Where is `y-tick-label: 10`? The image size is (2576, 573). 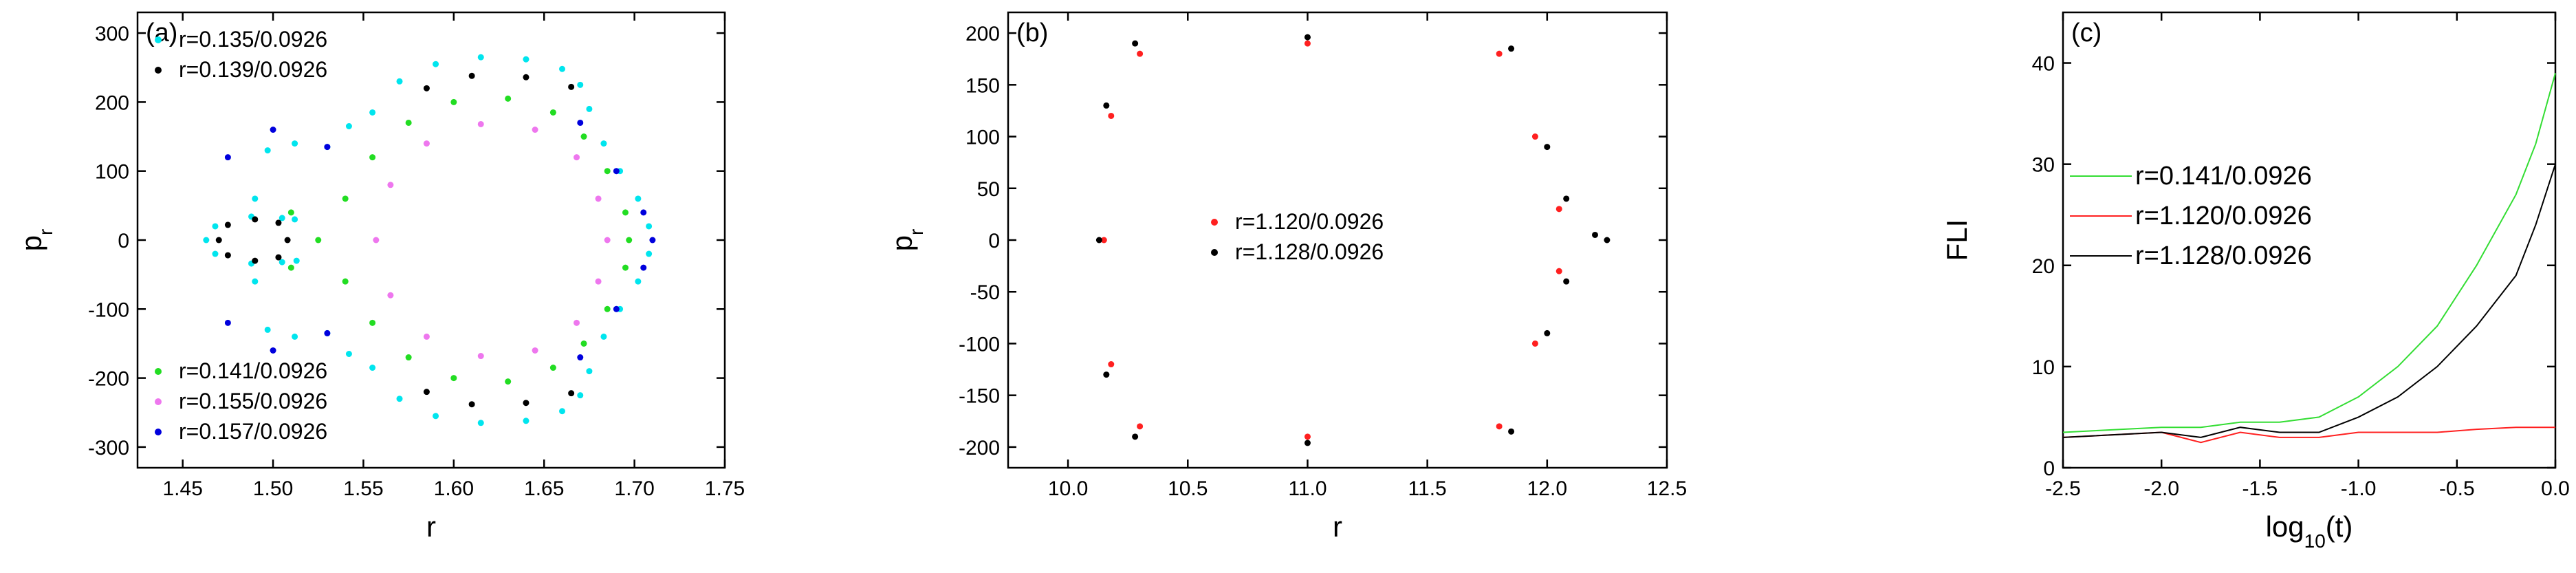 y-tick-label: 10 is located at coordinates (2043, 368).